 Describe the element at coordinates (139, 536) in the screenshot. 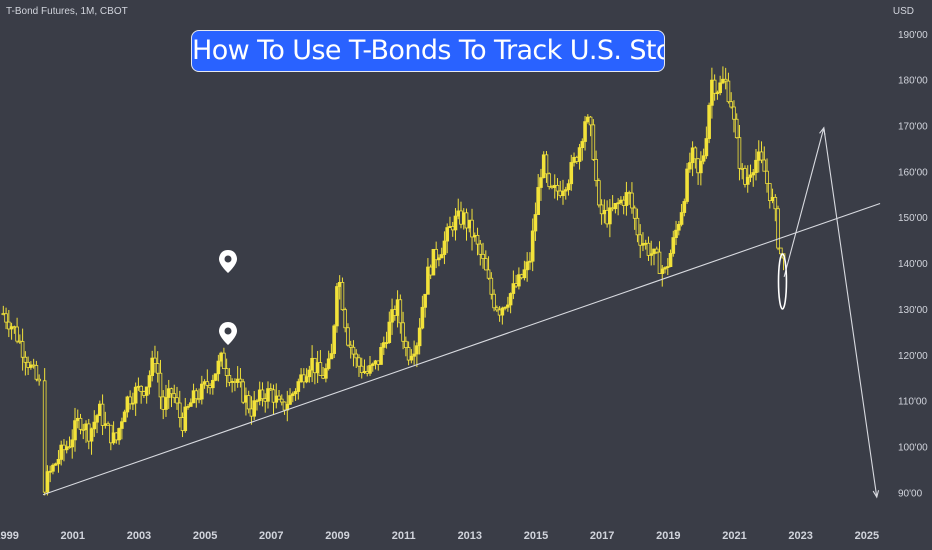

I see `x-tick-label: 2003` at that location.